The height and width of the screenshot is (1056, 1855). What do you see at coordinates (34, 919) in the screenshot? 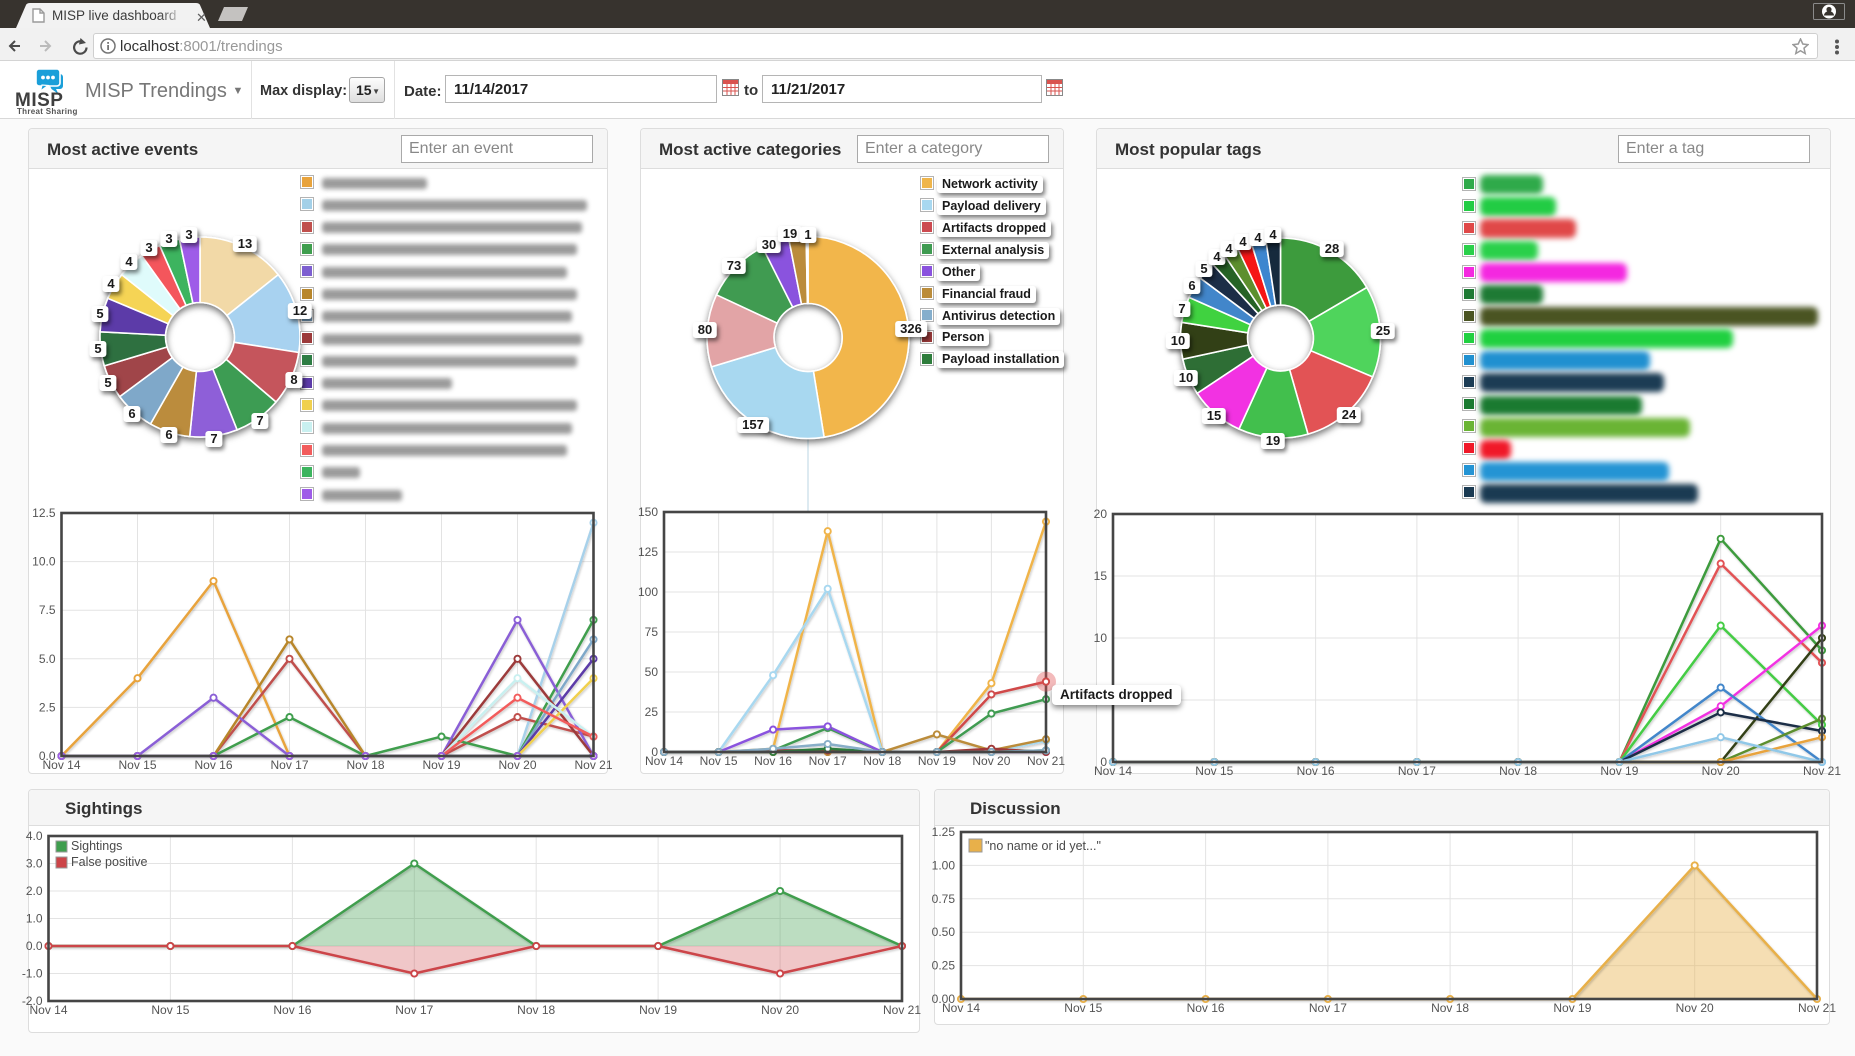
I see `svg-text: 1.0` at bounding box center [34, 919].